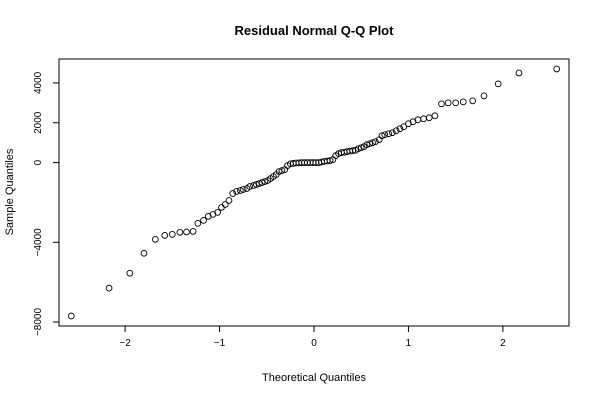 This screenshot has width=599, height=400. I want to click on x-tick-label: 1, so click(409, 343).